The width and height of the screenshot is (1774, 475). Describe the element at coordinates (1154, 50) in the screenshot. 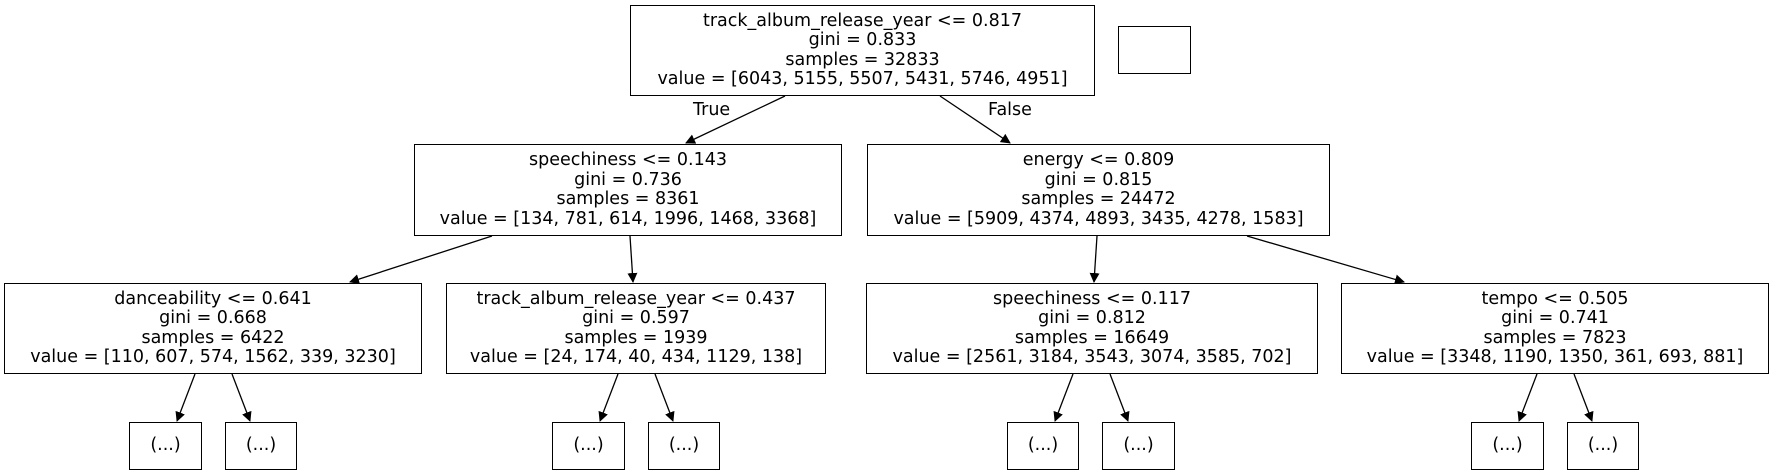

I see `legend-box` at that location.